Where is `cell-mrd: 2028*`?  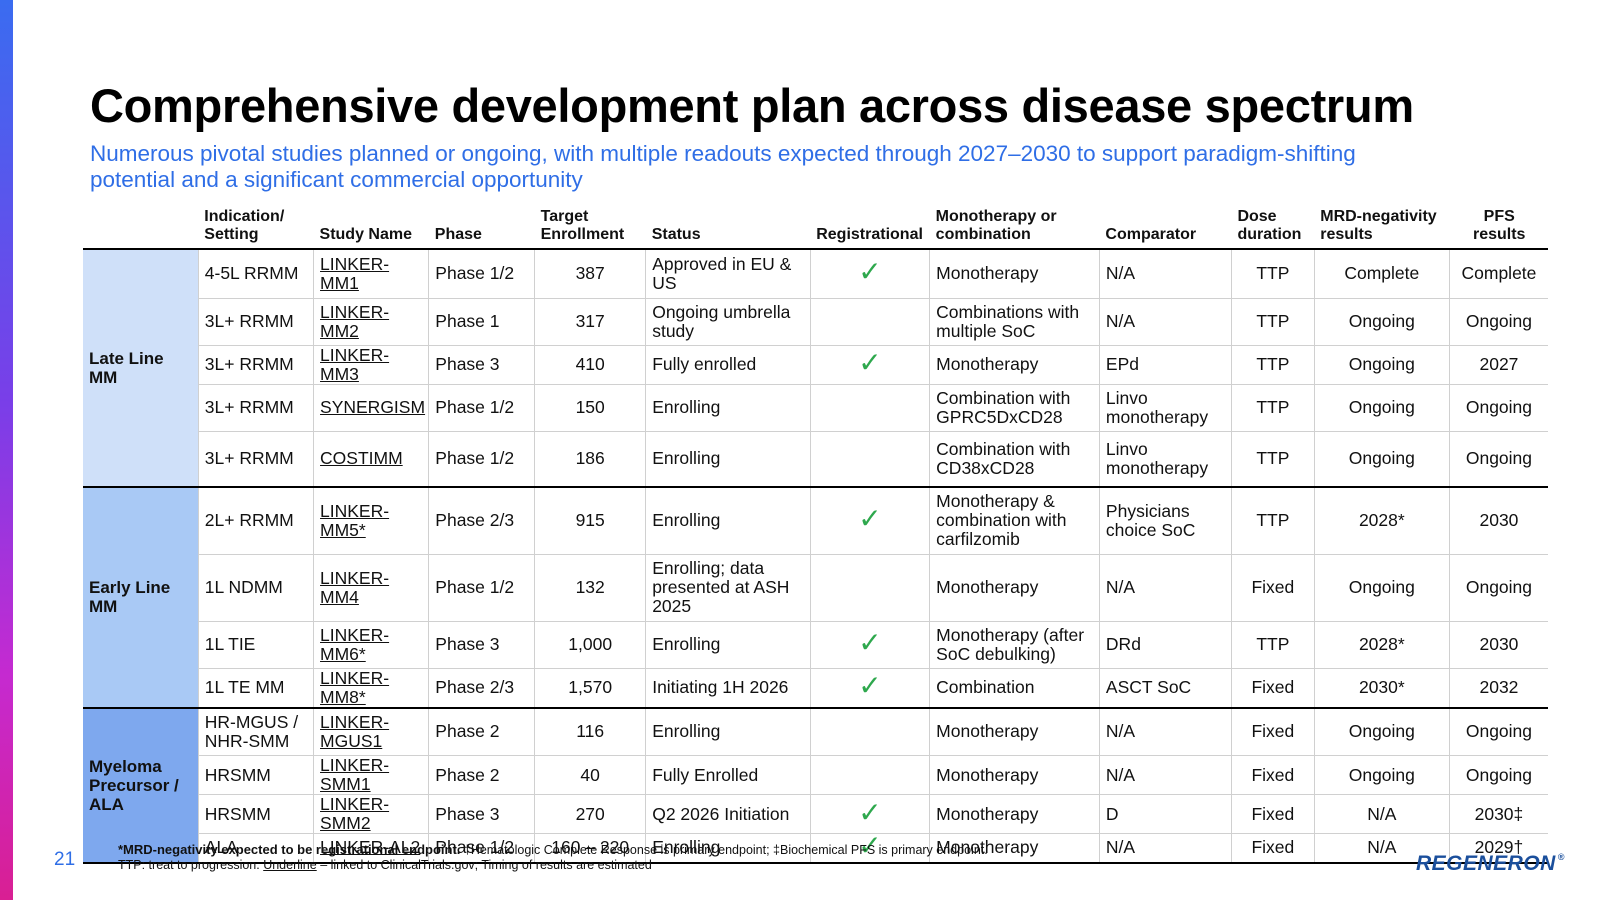 cell-mrd: 2028* is located at coordinates (1382, 521).